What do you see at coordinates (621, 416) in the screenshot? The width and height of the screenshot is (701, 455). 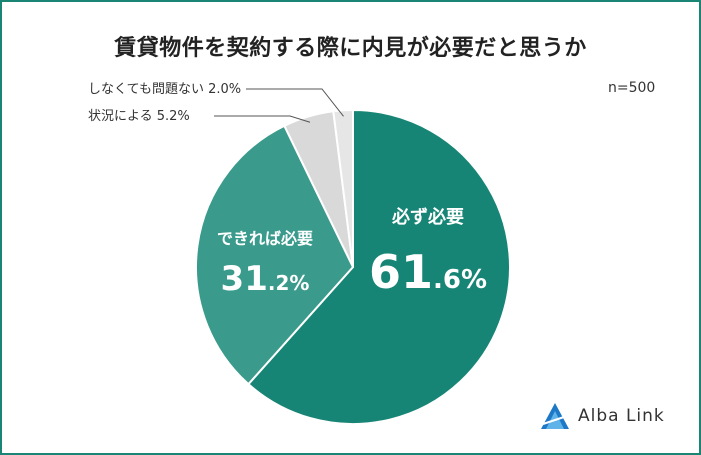 I see `logo-text: Alba Link` at bounding box center [621, 416].